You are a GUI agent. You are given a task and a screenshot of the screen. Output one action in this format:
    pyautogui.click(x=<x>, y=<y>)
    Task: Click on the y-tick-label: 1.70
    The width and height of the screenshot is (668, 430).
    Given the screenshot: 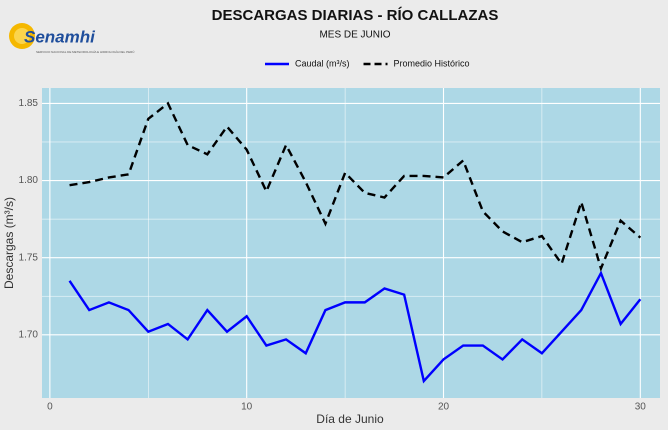 What is the action you would take?
    pyautogui.click(x=29, y=334)
    